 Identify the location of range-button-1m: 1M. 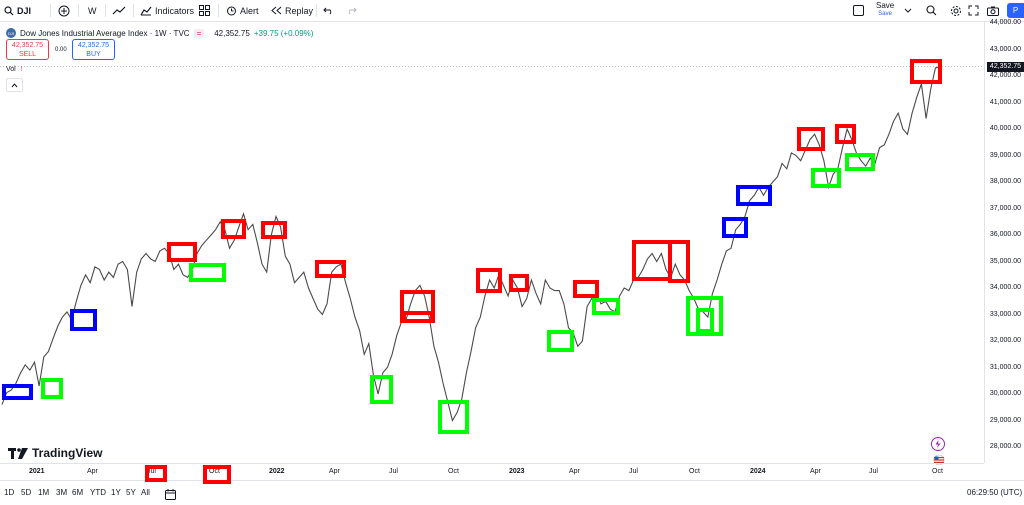
(44, 492).